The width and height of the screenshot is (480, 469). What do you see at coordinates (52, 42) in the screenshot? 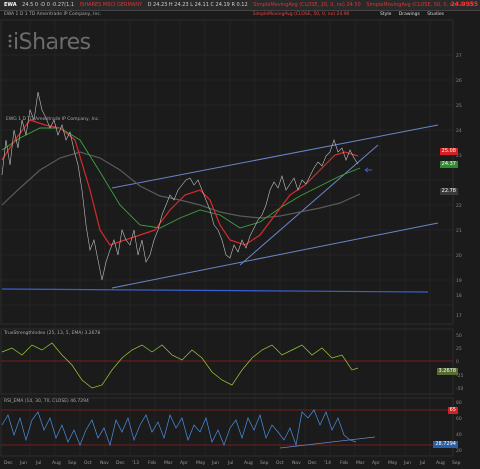
I see `ishares-logo: iShares` at bounding box center [52, 42].